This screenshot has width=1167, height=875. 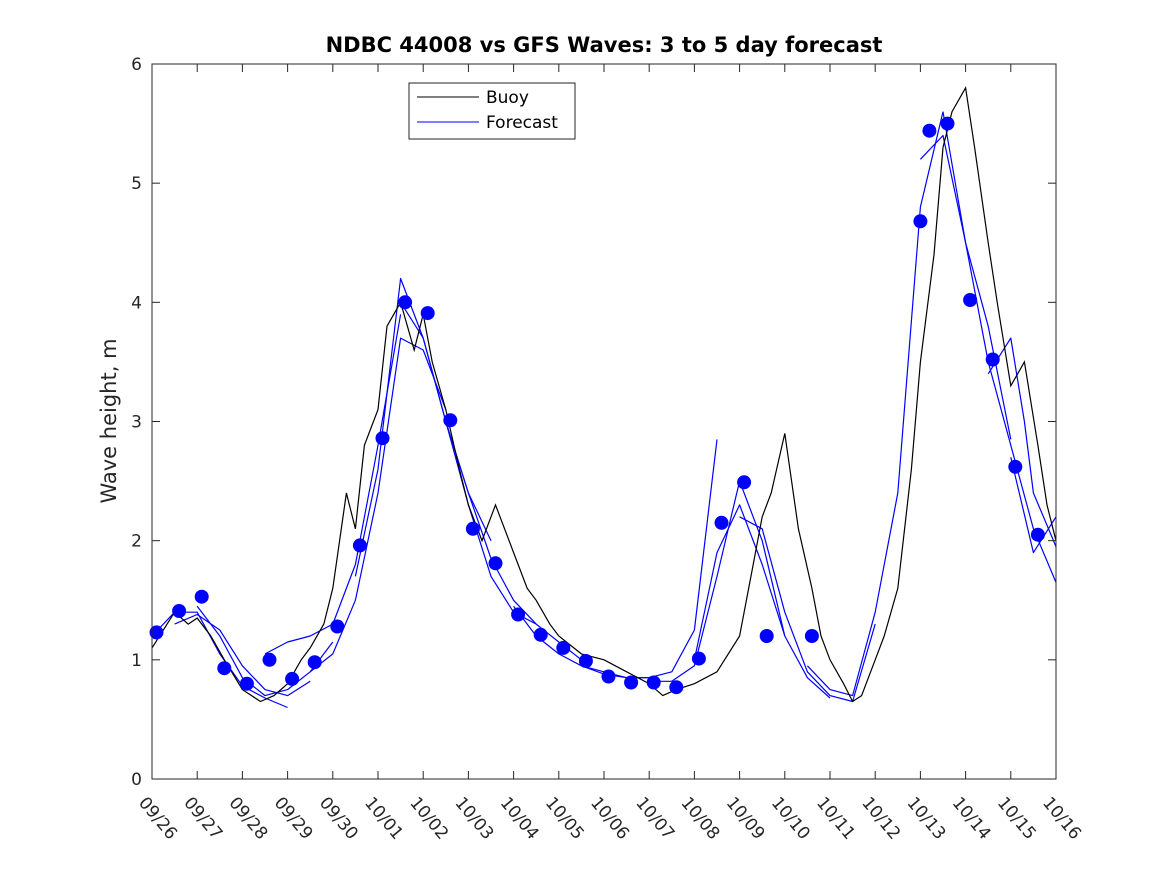 I want to click on y-axis-label: Wave height, m, so click(x=109, y=420).